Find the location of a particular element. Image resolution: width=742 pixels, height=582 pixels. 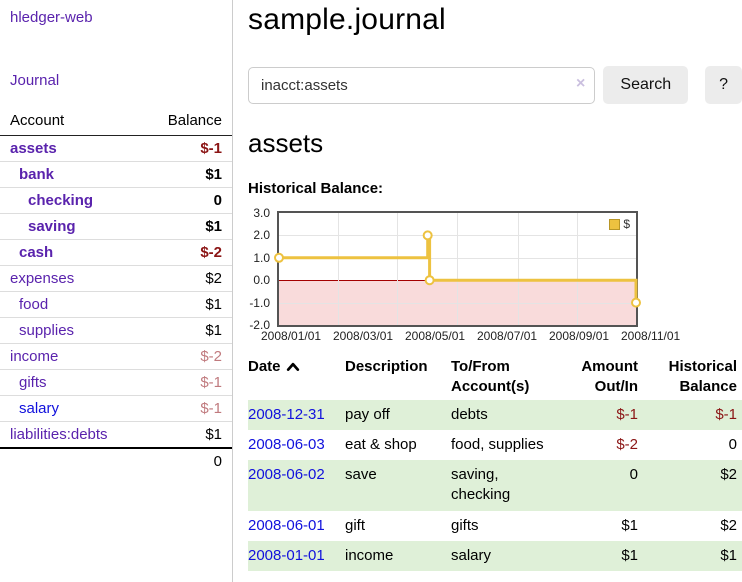

account-row: expenses $2 is located at coordinates (116, 278).